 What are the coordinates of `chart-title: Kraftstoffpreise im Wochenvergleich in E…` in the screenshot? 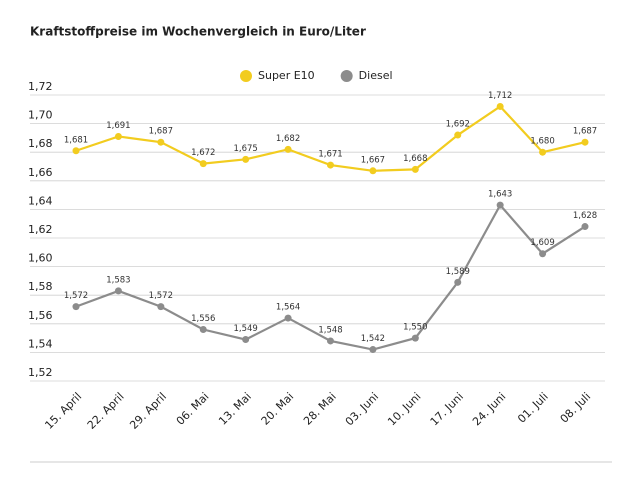 It's located at (198, 32).